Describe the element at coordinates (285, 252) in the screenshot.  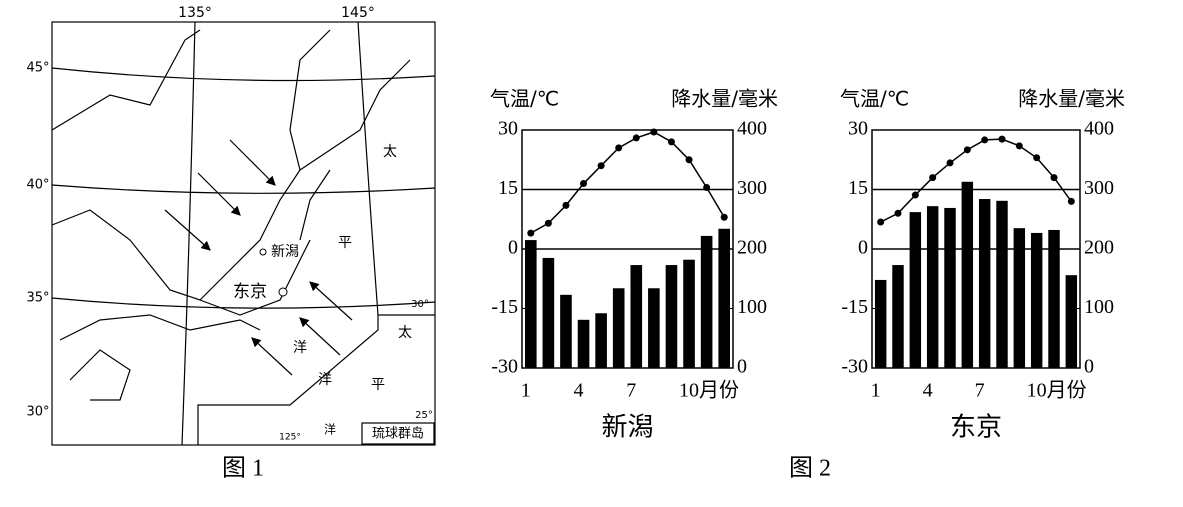
I see `map-label: 新潟` at that location.